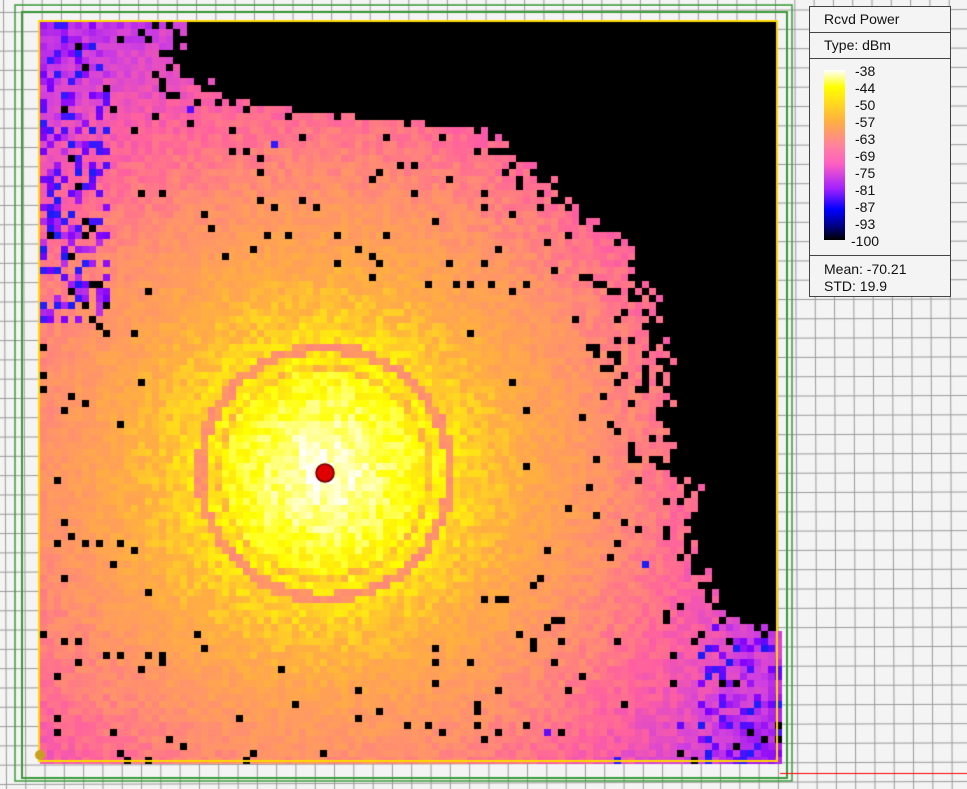  What do you see at coordinates (865, 269) in the screenshot?
I see `legend-mean: Mean: -70.21` at bounding box center [865, 269].